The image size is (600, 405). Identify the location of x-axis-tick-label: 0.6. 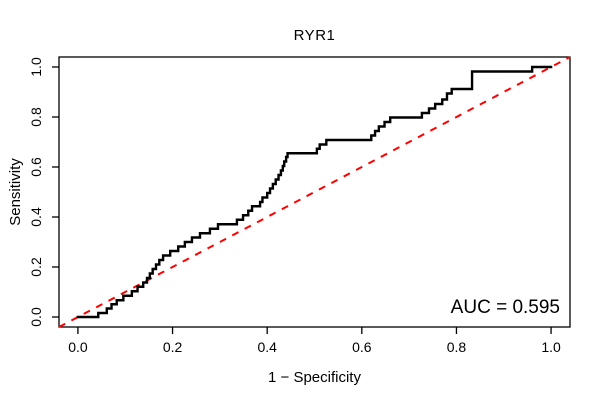
(362, 347).